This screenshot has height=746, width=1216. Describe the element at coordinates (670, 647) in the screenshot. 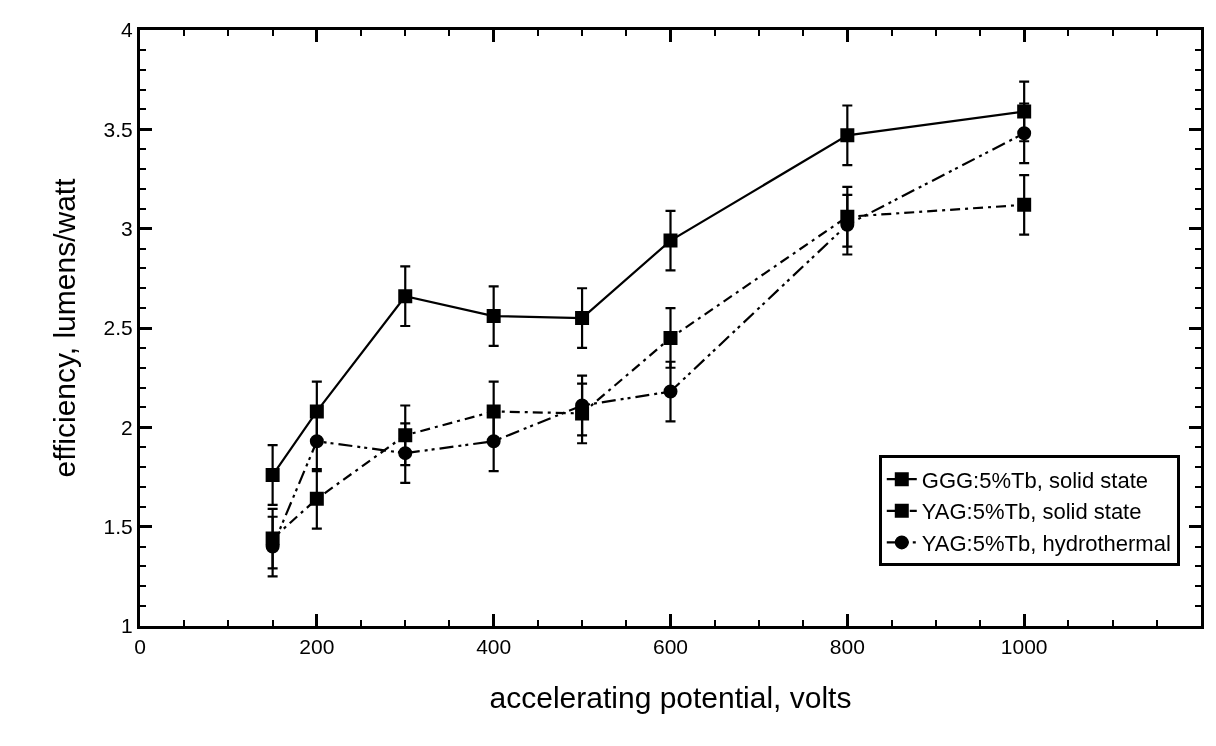

I see `x-tick-label: 600` at that location.